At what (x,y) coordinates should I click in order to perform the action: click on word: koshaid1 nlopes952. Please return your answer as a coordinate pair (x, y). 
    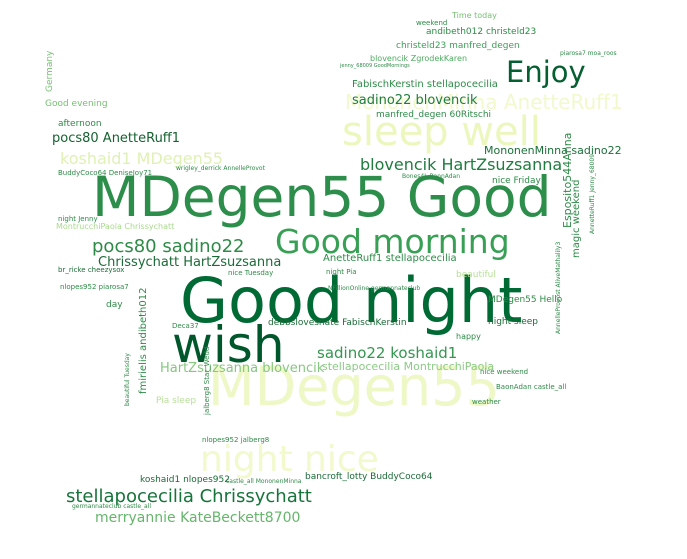
    Looking at the image, I should click on (185, 480).